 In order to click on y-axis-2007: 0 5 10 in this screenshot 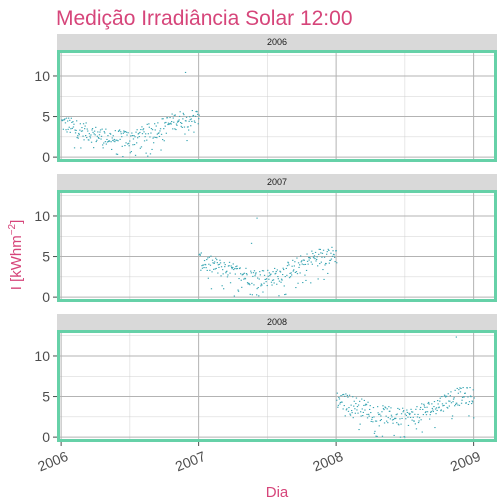, I will do `click(45, 256)`.